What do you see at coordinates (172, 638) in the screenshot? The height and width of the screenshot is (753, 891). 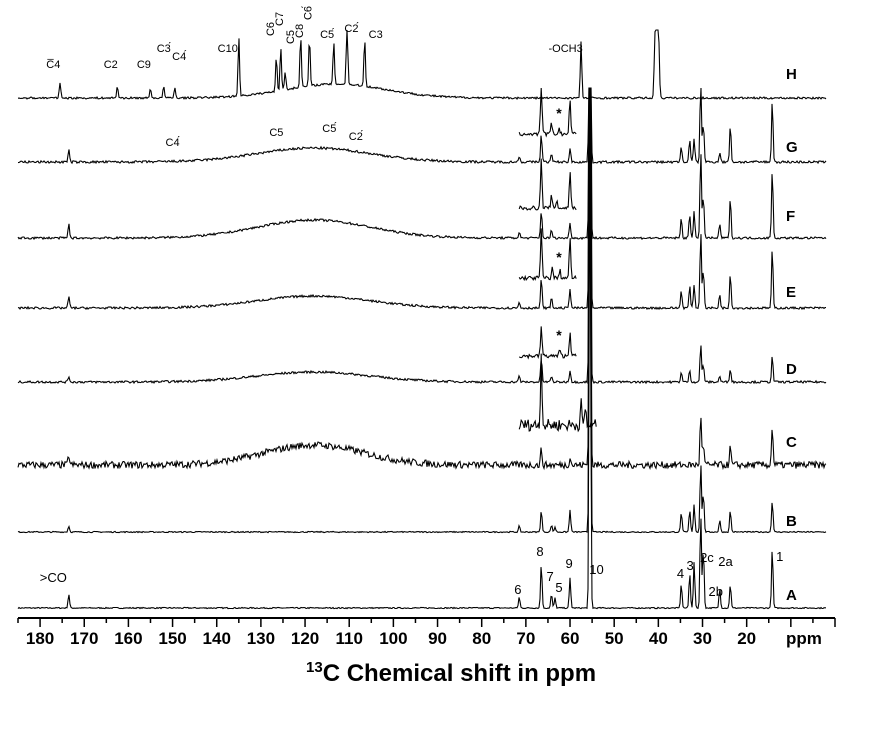 I see `x-tick-label: 150` at bounding box center [172, 638].